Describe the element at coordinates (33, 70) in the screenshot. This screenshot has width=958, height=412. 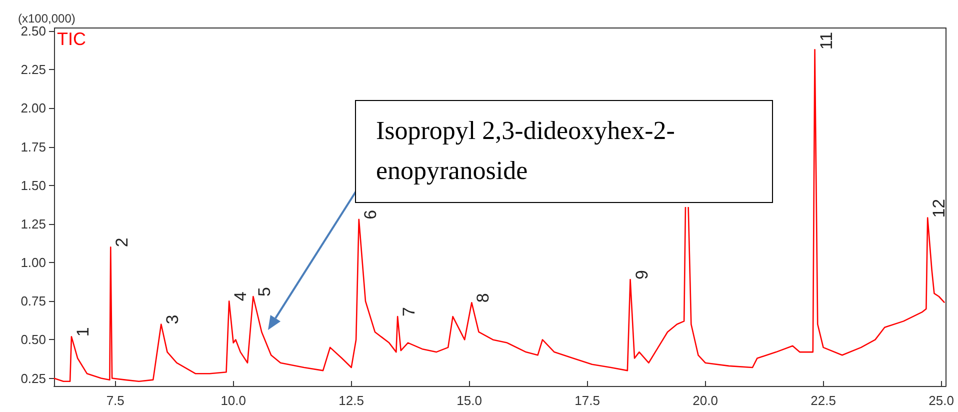
I see `y-tick-label: 2.25` at that location.